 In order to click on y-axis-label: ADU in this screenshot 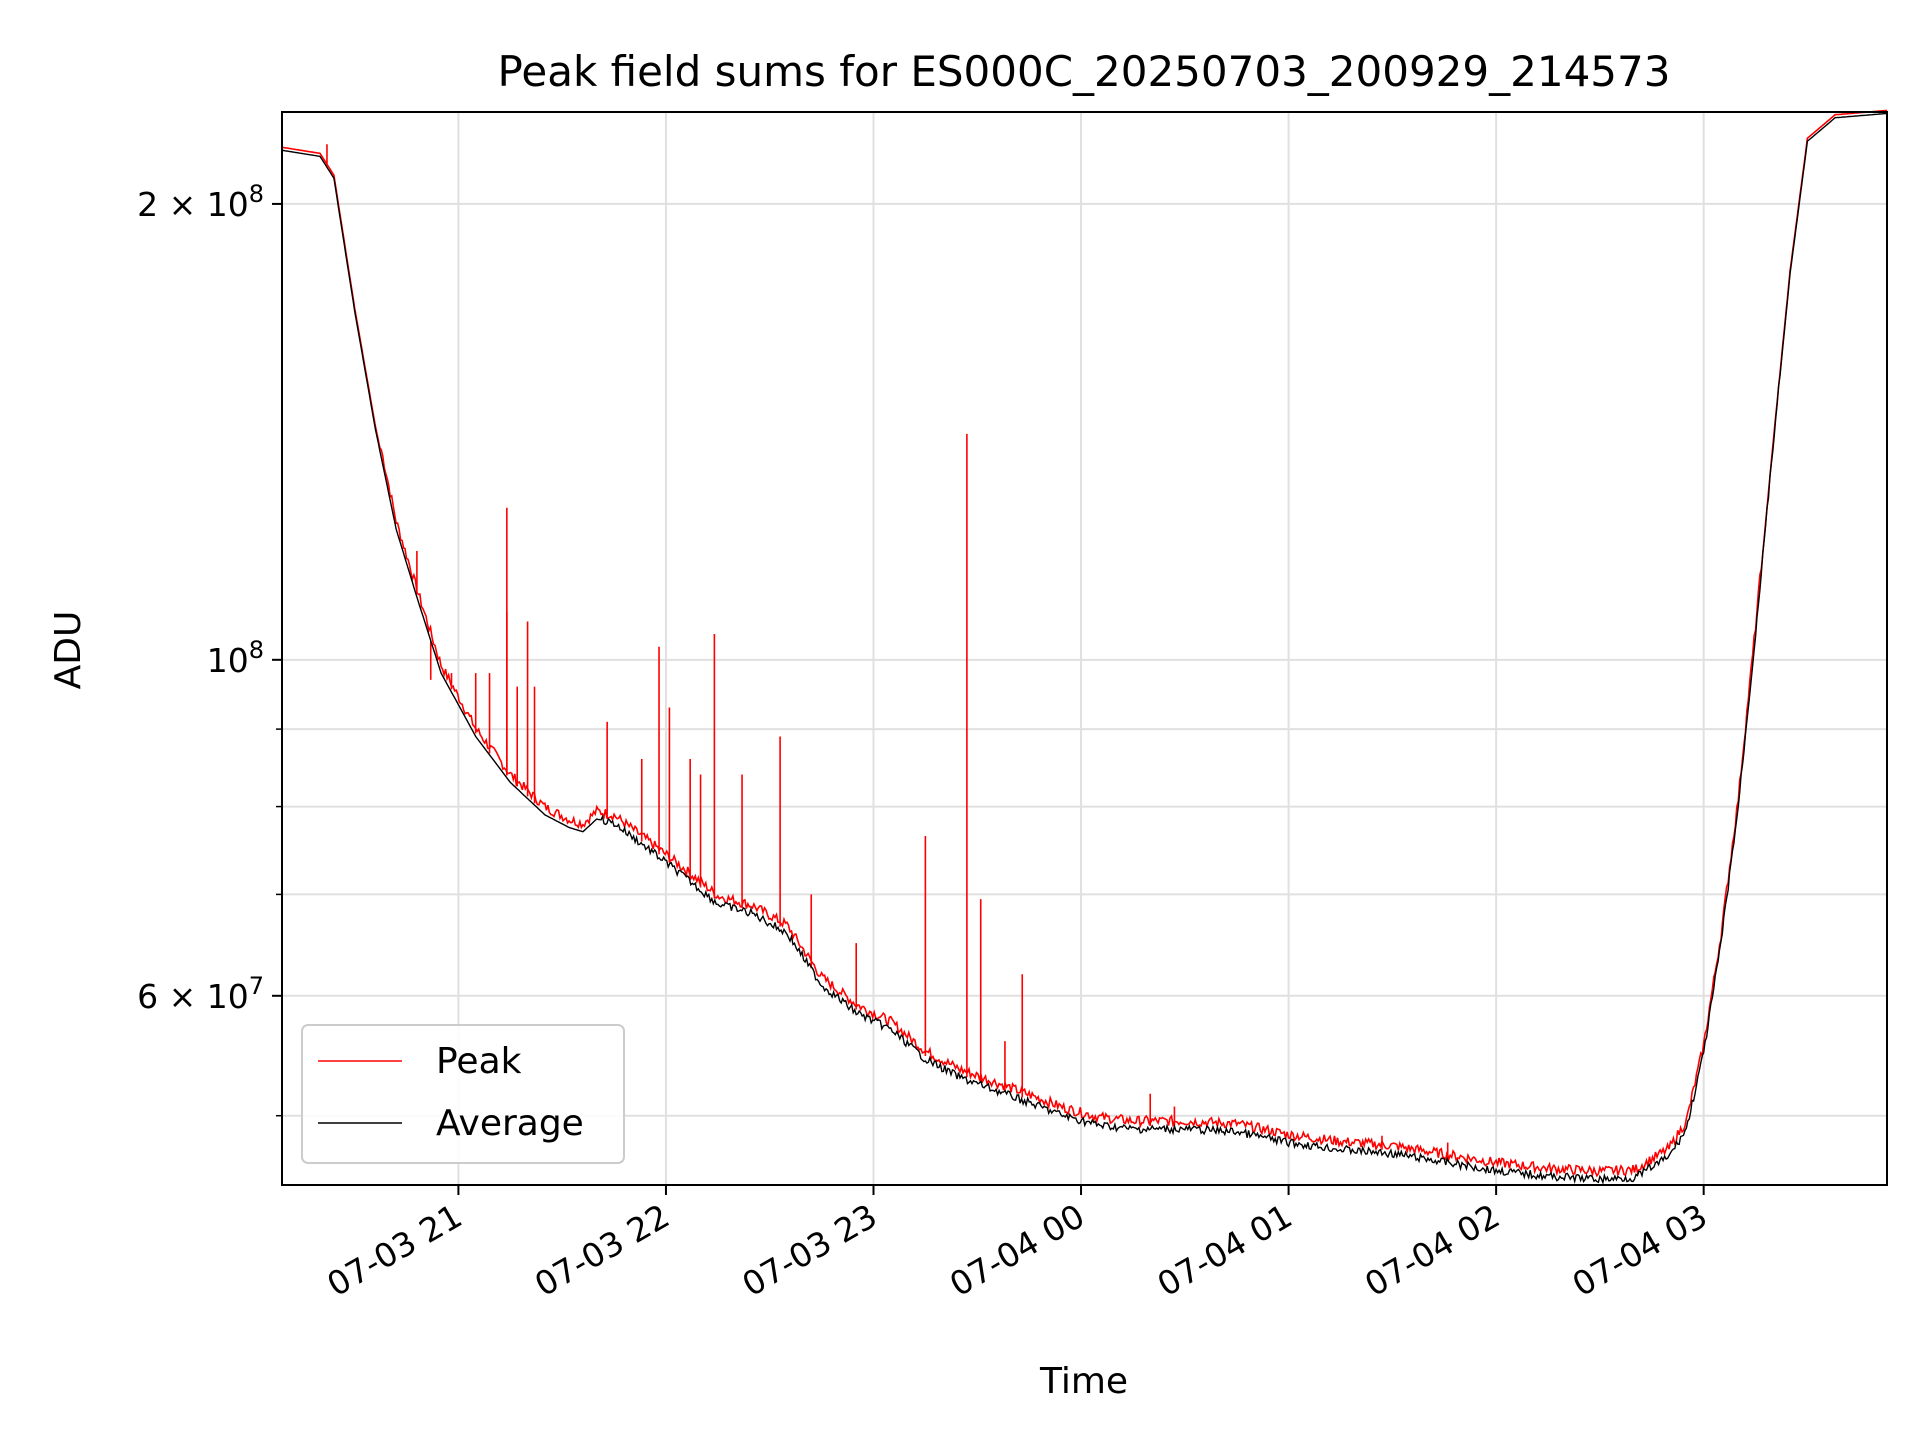, I will do `click(68, 650)`.